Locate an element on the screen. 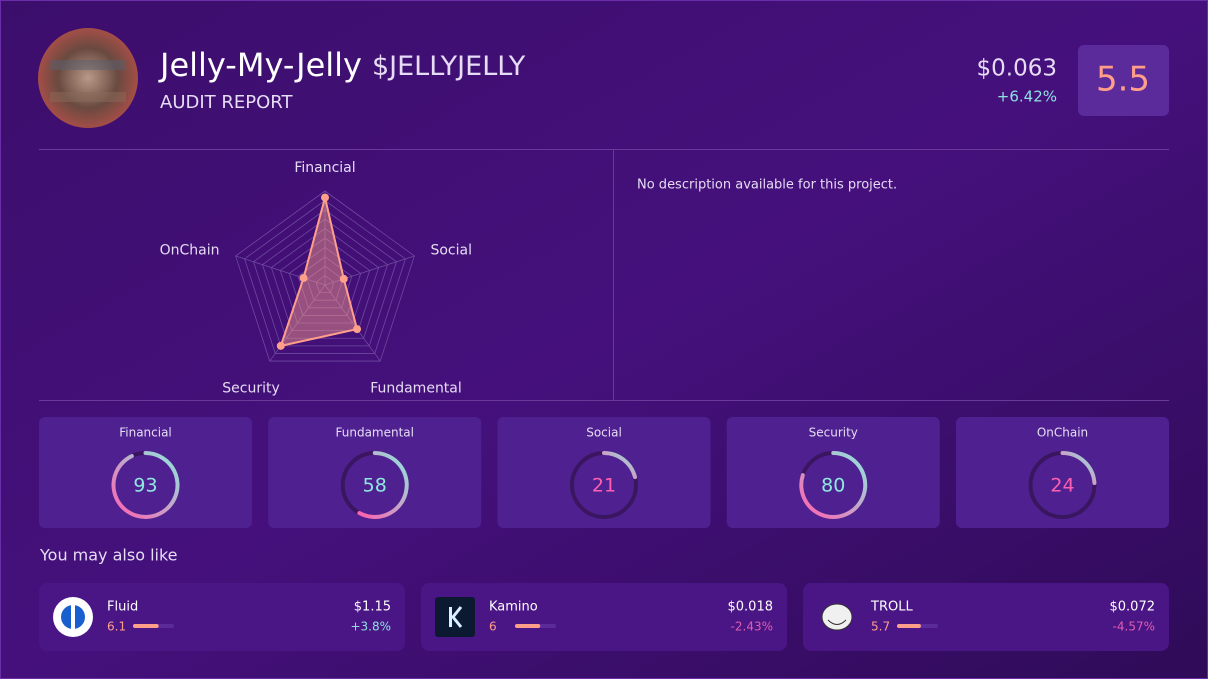  score-label: Fundamental is located at coordinates (375, 433).